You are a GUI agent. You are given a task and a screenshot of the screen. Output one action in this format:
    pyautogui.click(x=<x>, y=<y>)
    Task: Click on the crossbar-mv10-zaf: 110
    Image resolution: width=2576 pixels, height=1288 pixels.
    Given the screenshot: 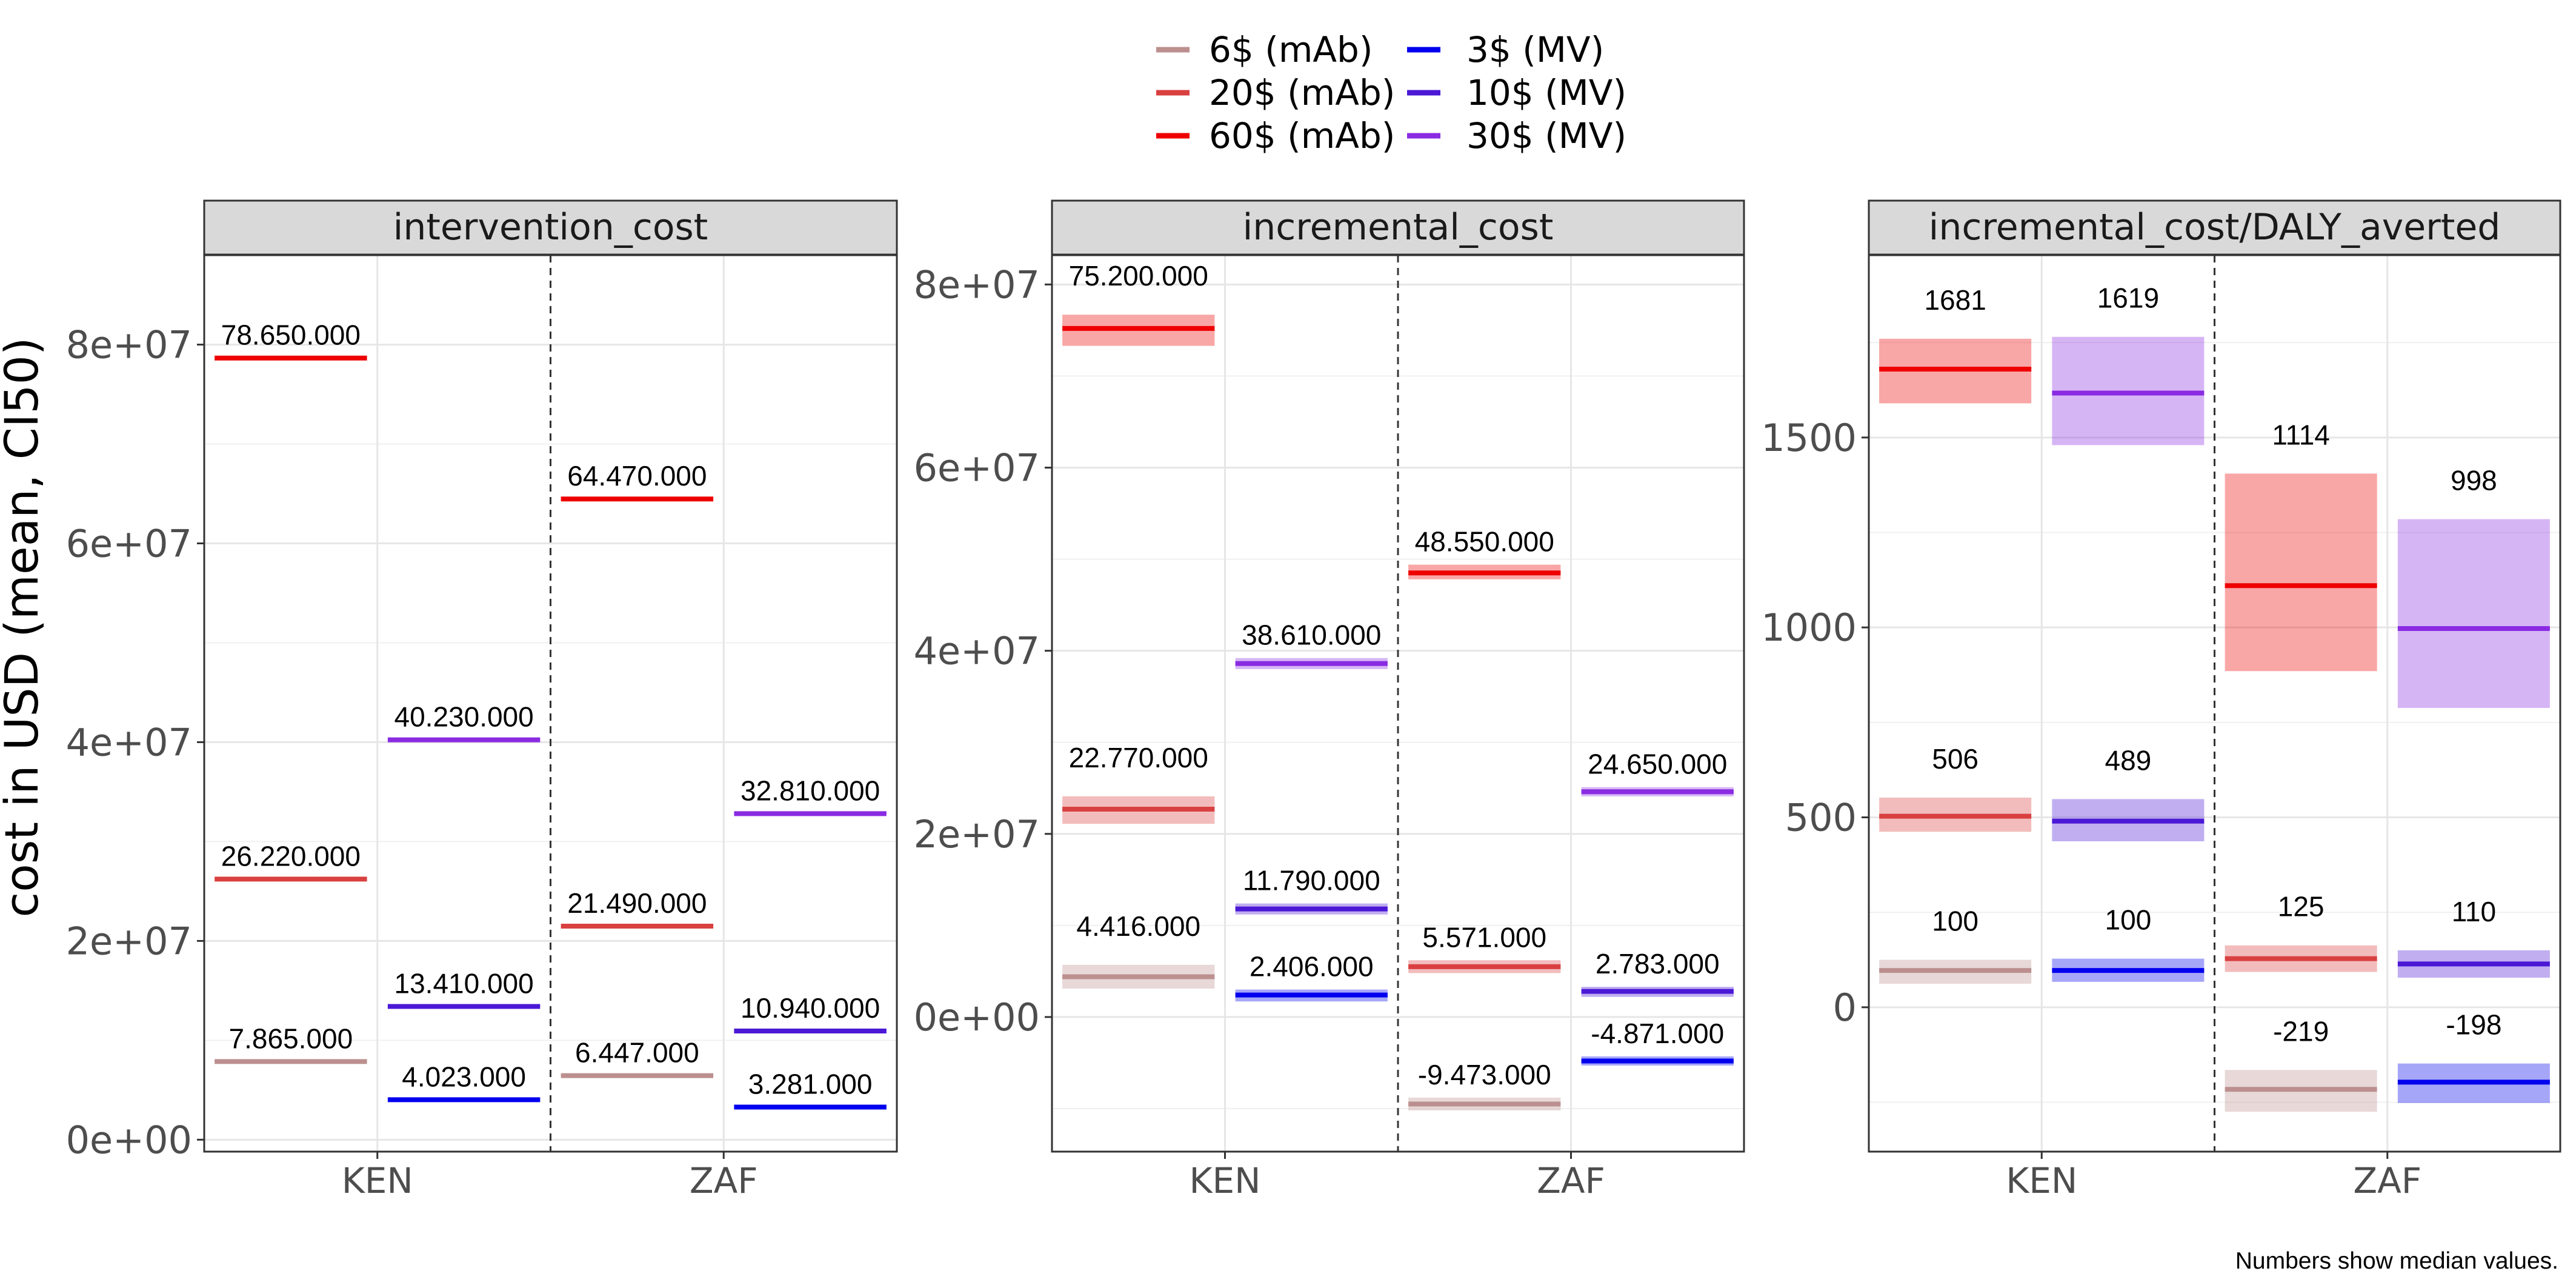 What is the action you would take?
    pyautogui.click(x=2473, y=937)
    